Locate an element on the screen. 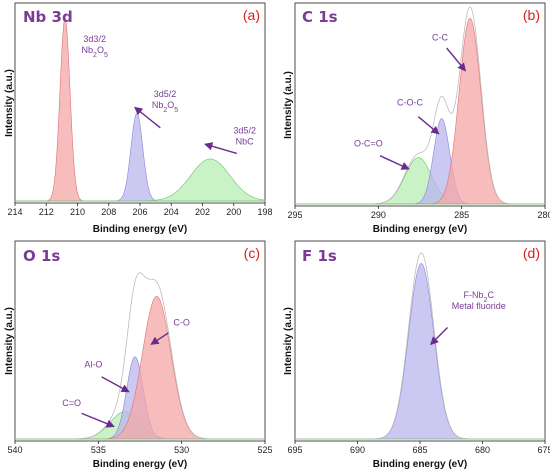 The image size is (550, 473). x-tick-label: 206 is located at coordinates (139, 212).